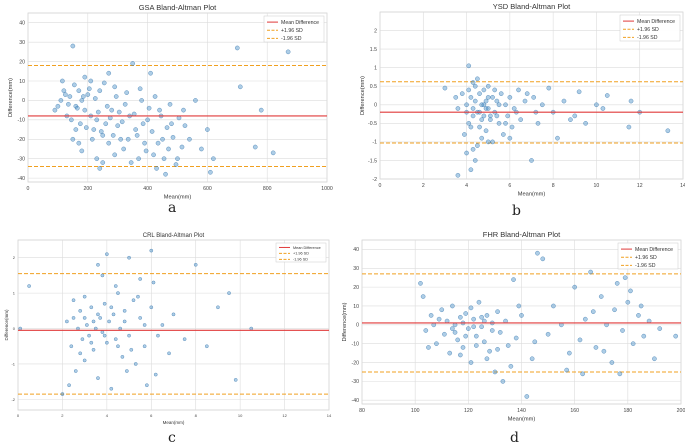 The image size is (685, 446). Describe the element at coordinates (292, 31) in the screenshot. I see `legend-label-a: +1.96 SD` at that location.